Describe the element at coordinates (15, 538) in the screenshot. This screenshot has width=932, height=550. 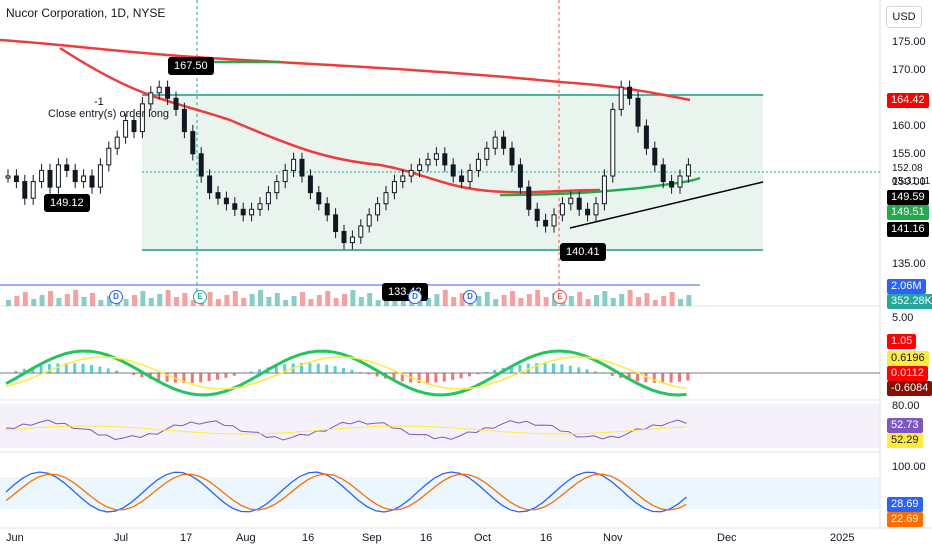
I see `time-tick-label: Jun` at that location.